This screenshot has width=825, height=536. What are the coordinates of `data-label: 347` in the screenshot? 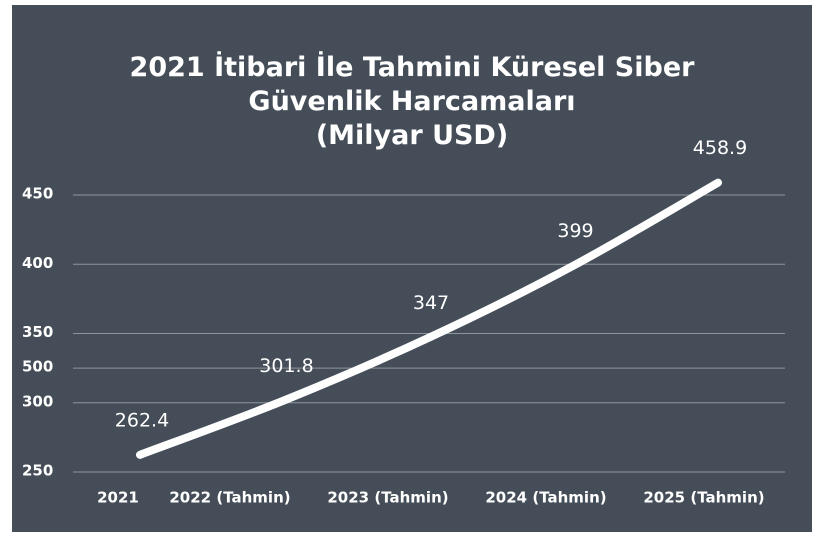 It's located at (431, 303).